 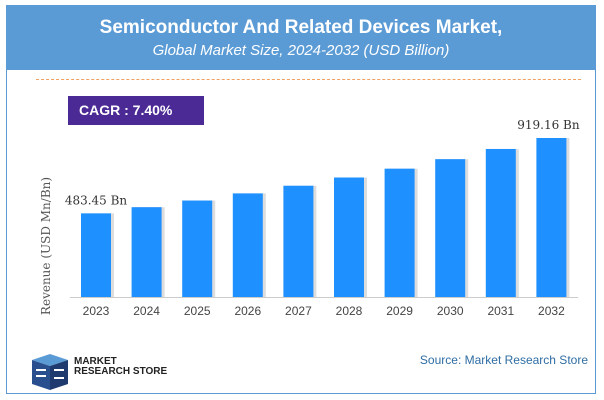 What do you see at coordinates (399, 311) in the screenshot?
I see `x-tick-label: 2029` at bounding box center [399, 311].